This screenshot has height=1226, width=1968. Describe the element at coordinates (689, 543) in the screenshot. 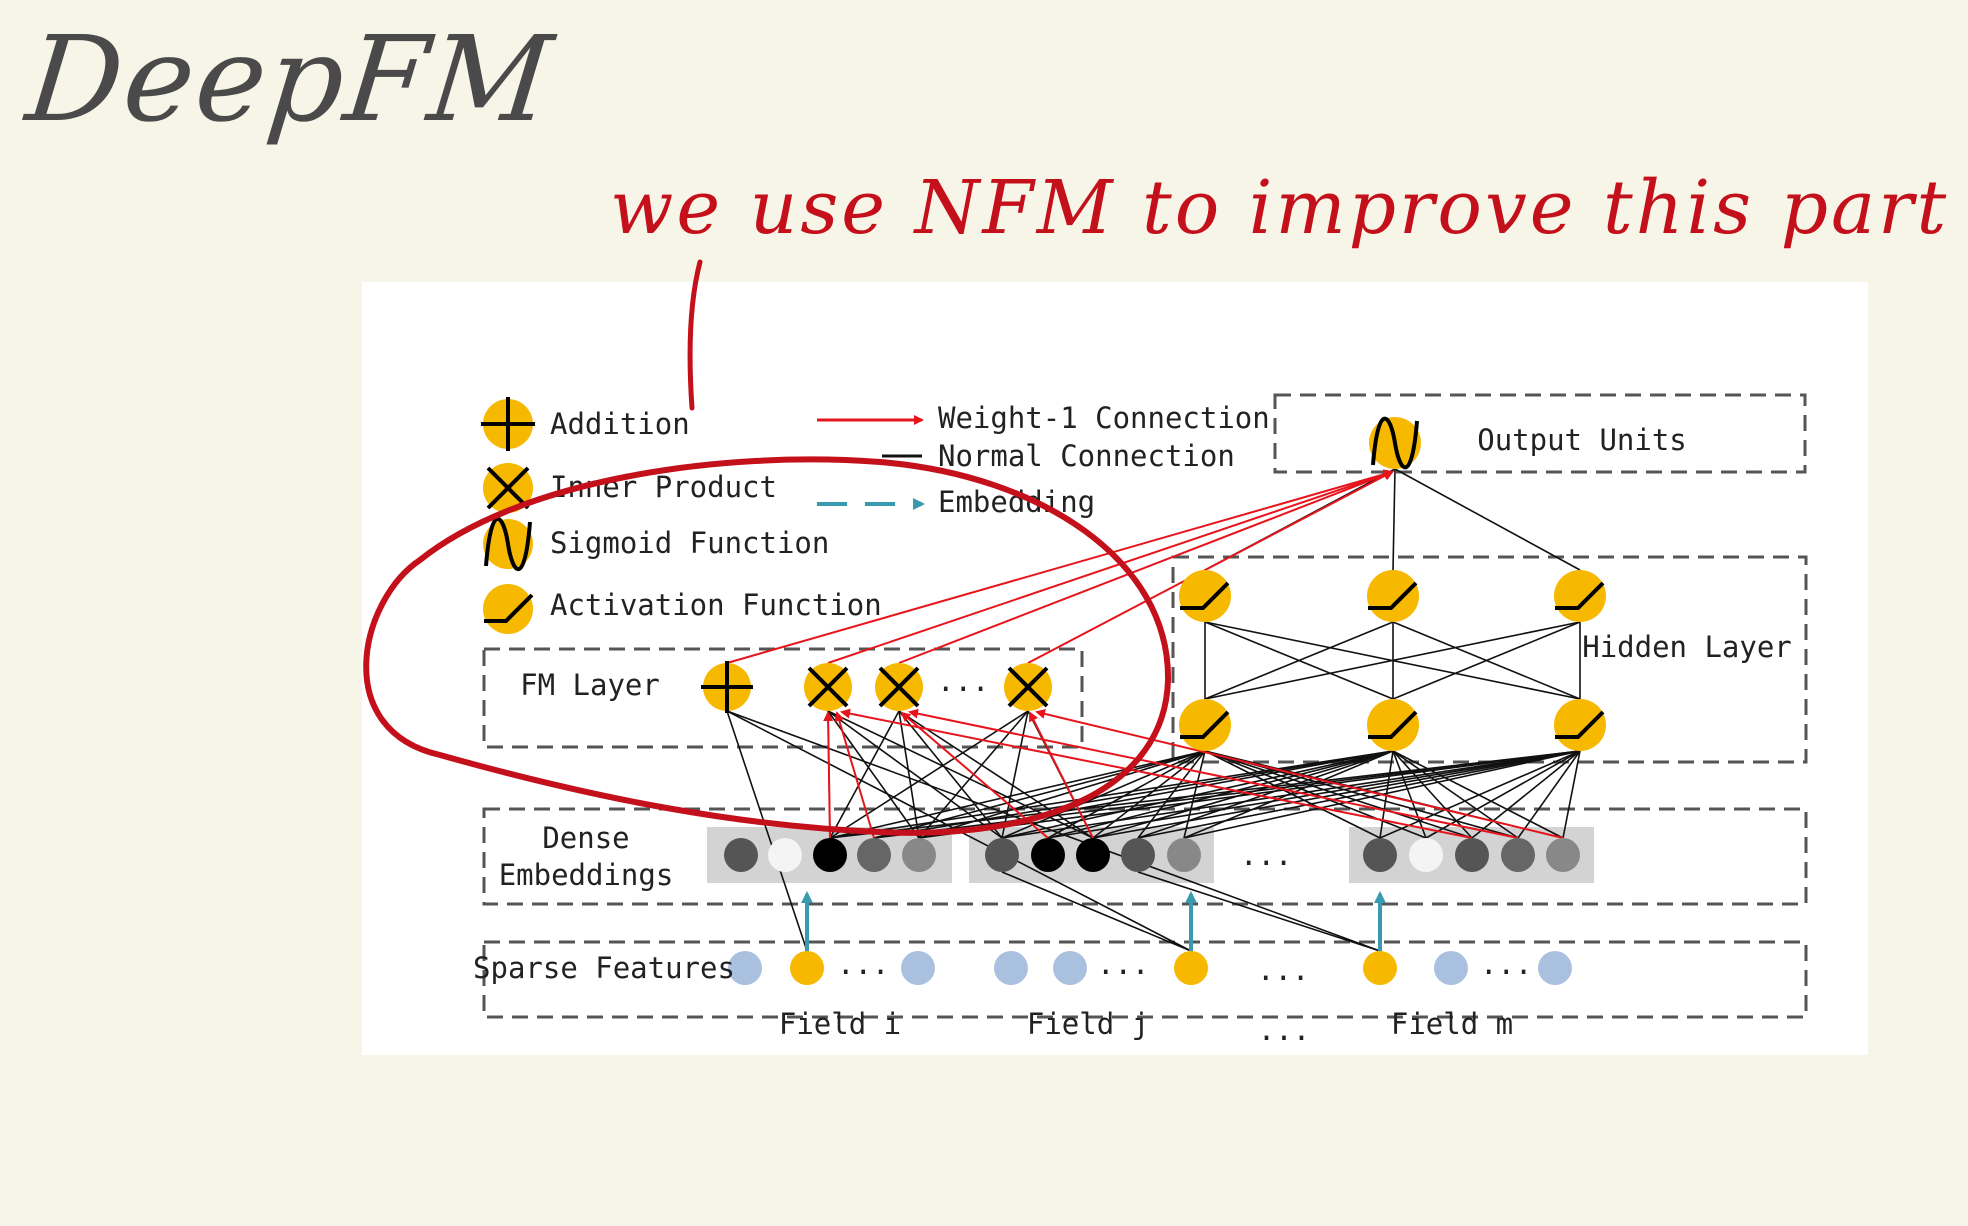

I see `legend-sigmoid-label: Sigmoid Function` at that location.